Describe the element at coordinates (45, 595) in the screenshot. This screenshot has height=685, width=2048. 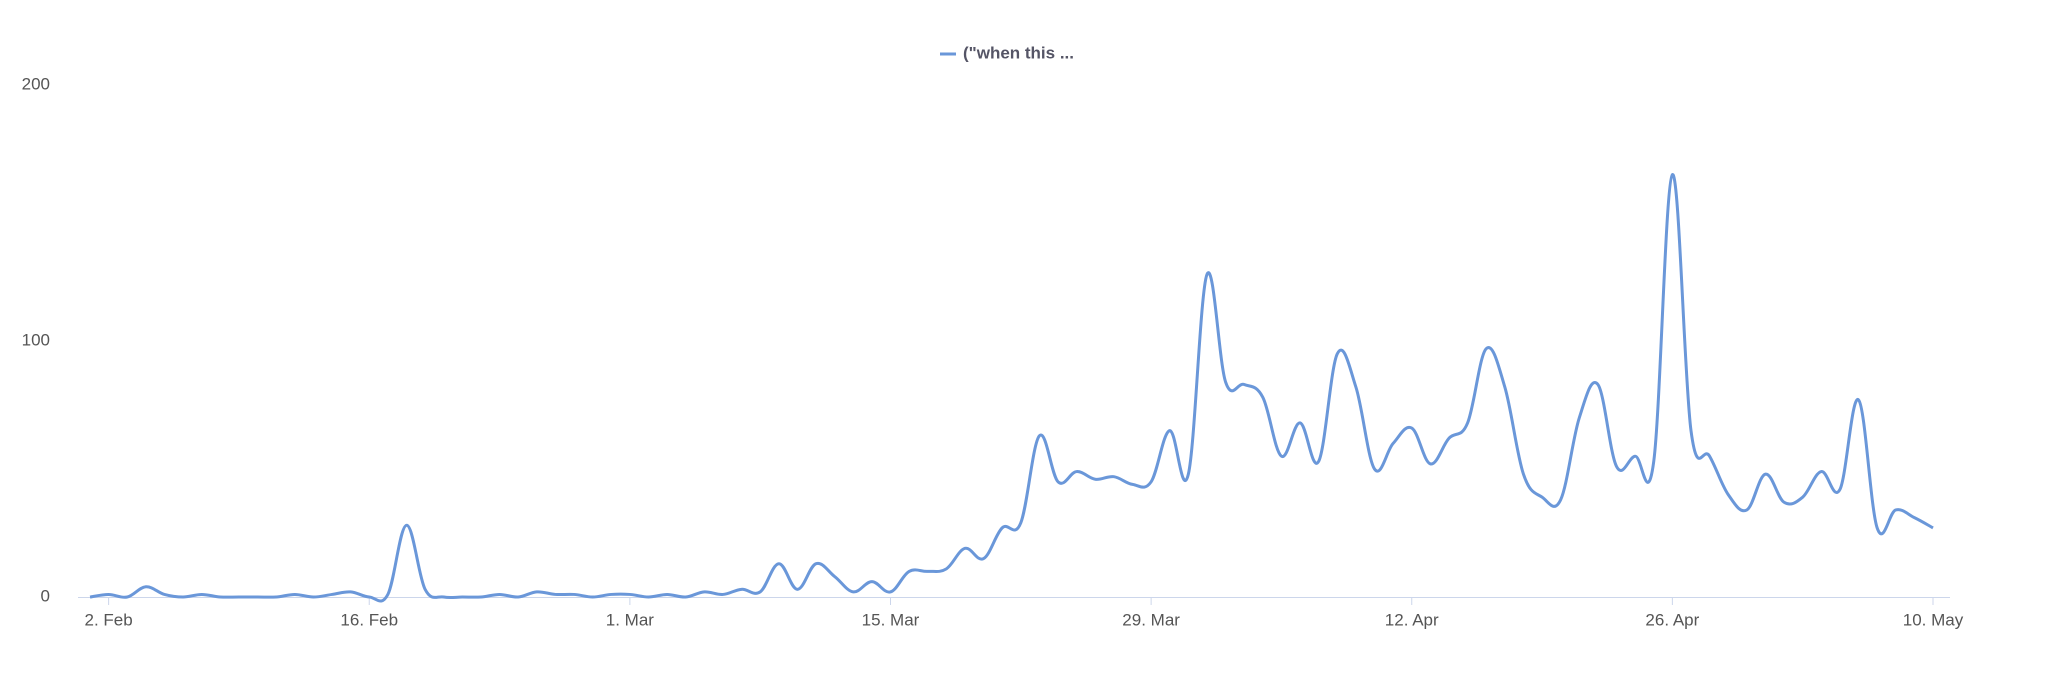
I see `y-tick-label: 0` at that location.